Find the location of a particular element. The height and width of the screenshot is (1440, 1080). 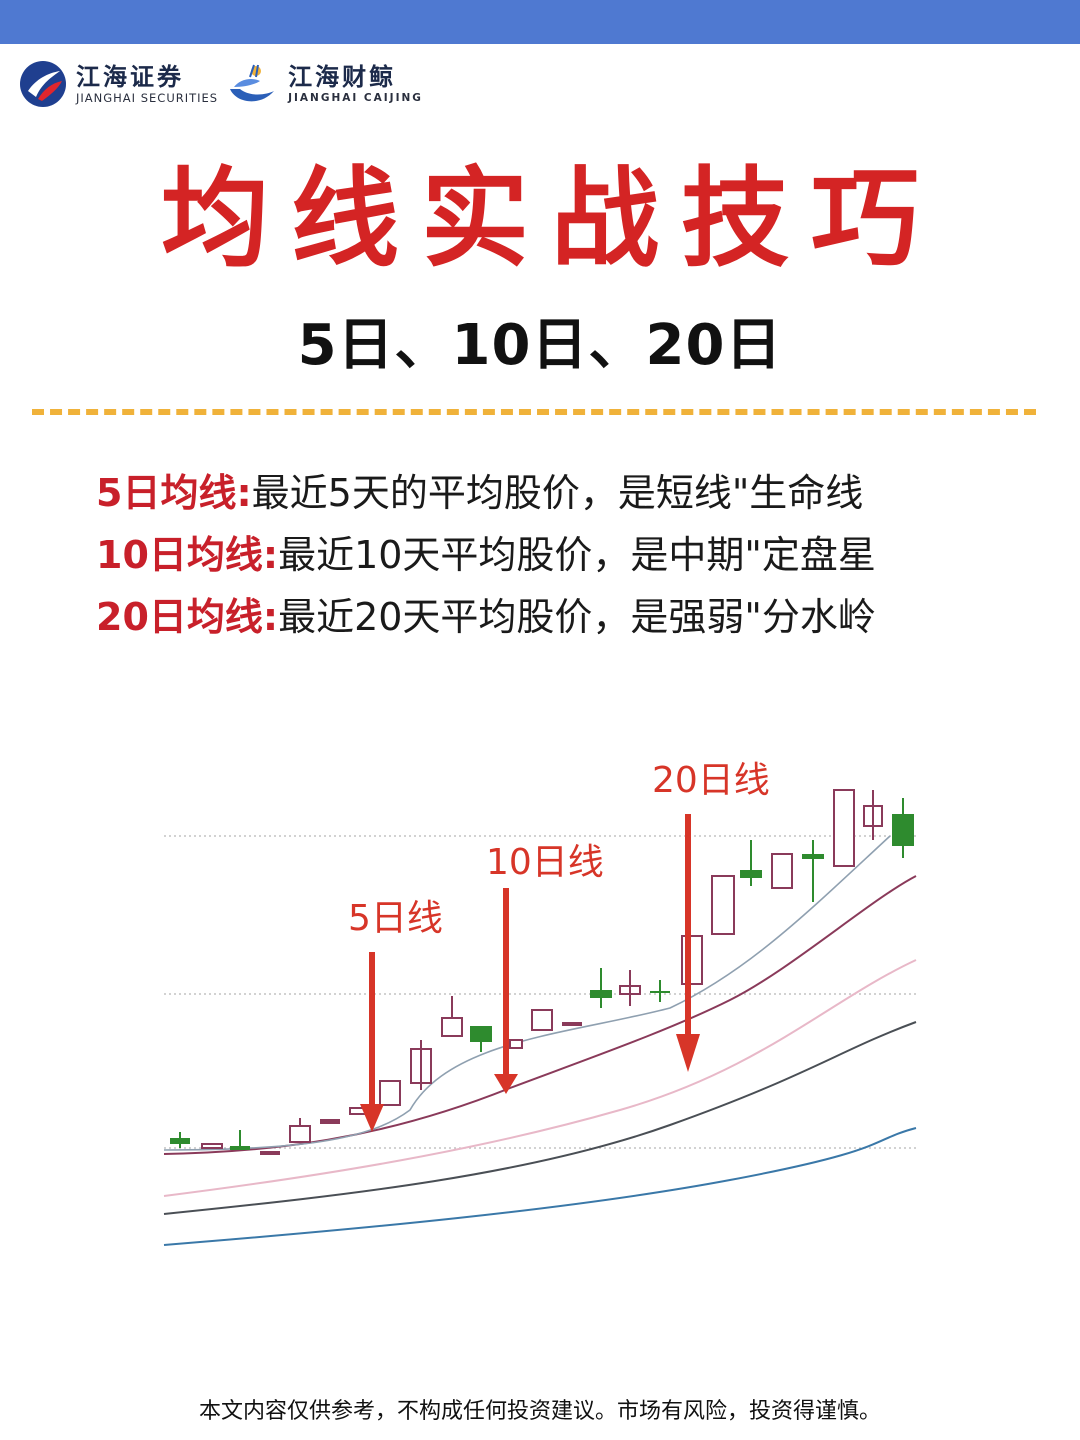

definition-term: 5日均线: is located at coordinates (174, 493).